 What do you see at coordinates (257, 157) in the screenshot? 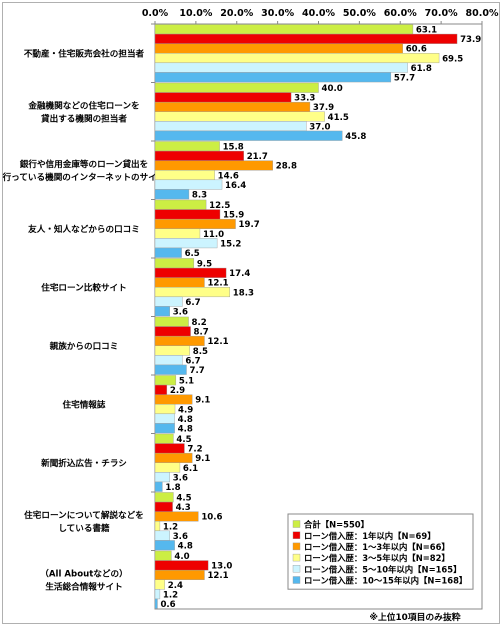
I see `data-label: 21.7` at bounding box center [257, 157].